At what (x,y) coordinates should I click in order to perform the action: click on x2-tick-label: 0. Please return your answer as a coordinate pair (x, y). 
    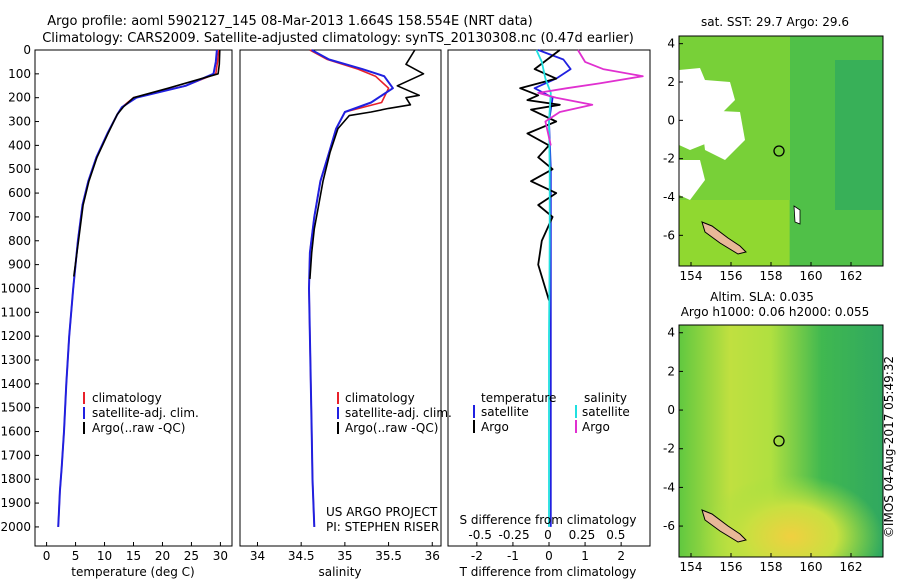
    Looking at the image, I should click on (548, 535).